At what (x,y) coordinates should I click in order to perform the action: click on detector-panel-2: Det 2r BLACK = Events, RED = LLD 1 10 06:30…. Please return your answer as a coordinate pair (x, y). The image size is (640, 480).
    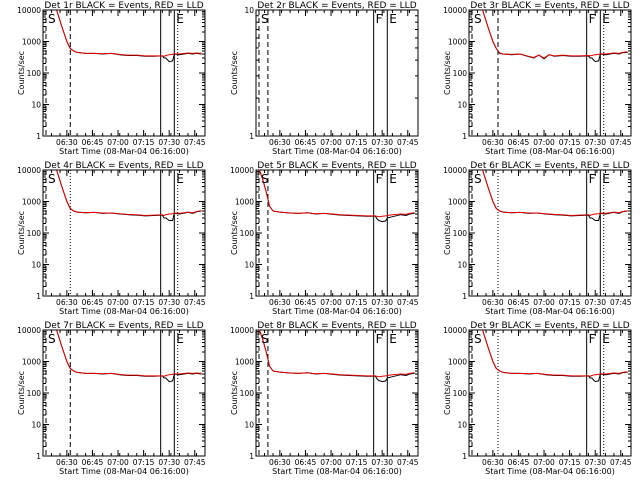
    Looking at the image, I should click on (324, 78).